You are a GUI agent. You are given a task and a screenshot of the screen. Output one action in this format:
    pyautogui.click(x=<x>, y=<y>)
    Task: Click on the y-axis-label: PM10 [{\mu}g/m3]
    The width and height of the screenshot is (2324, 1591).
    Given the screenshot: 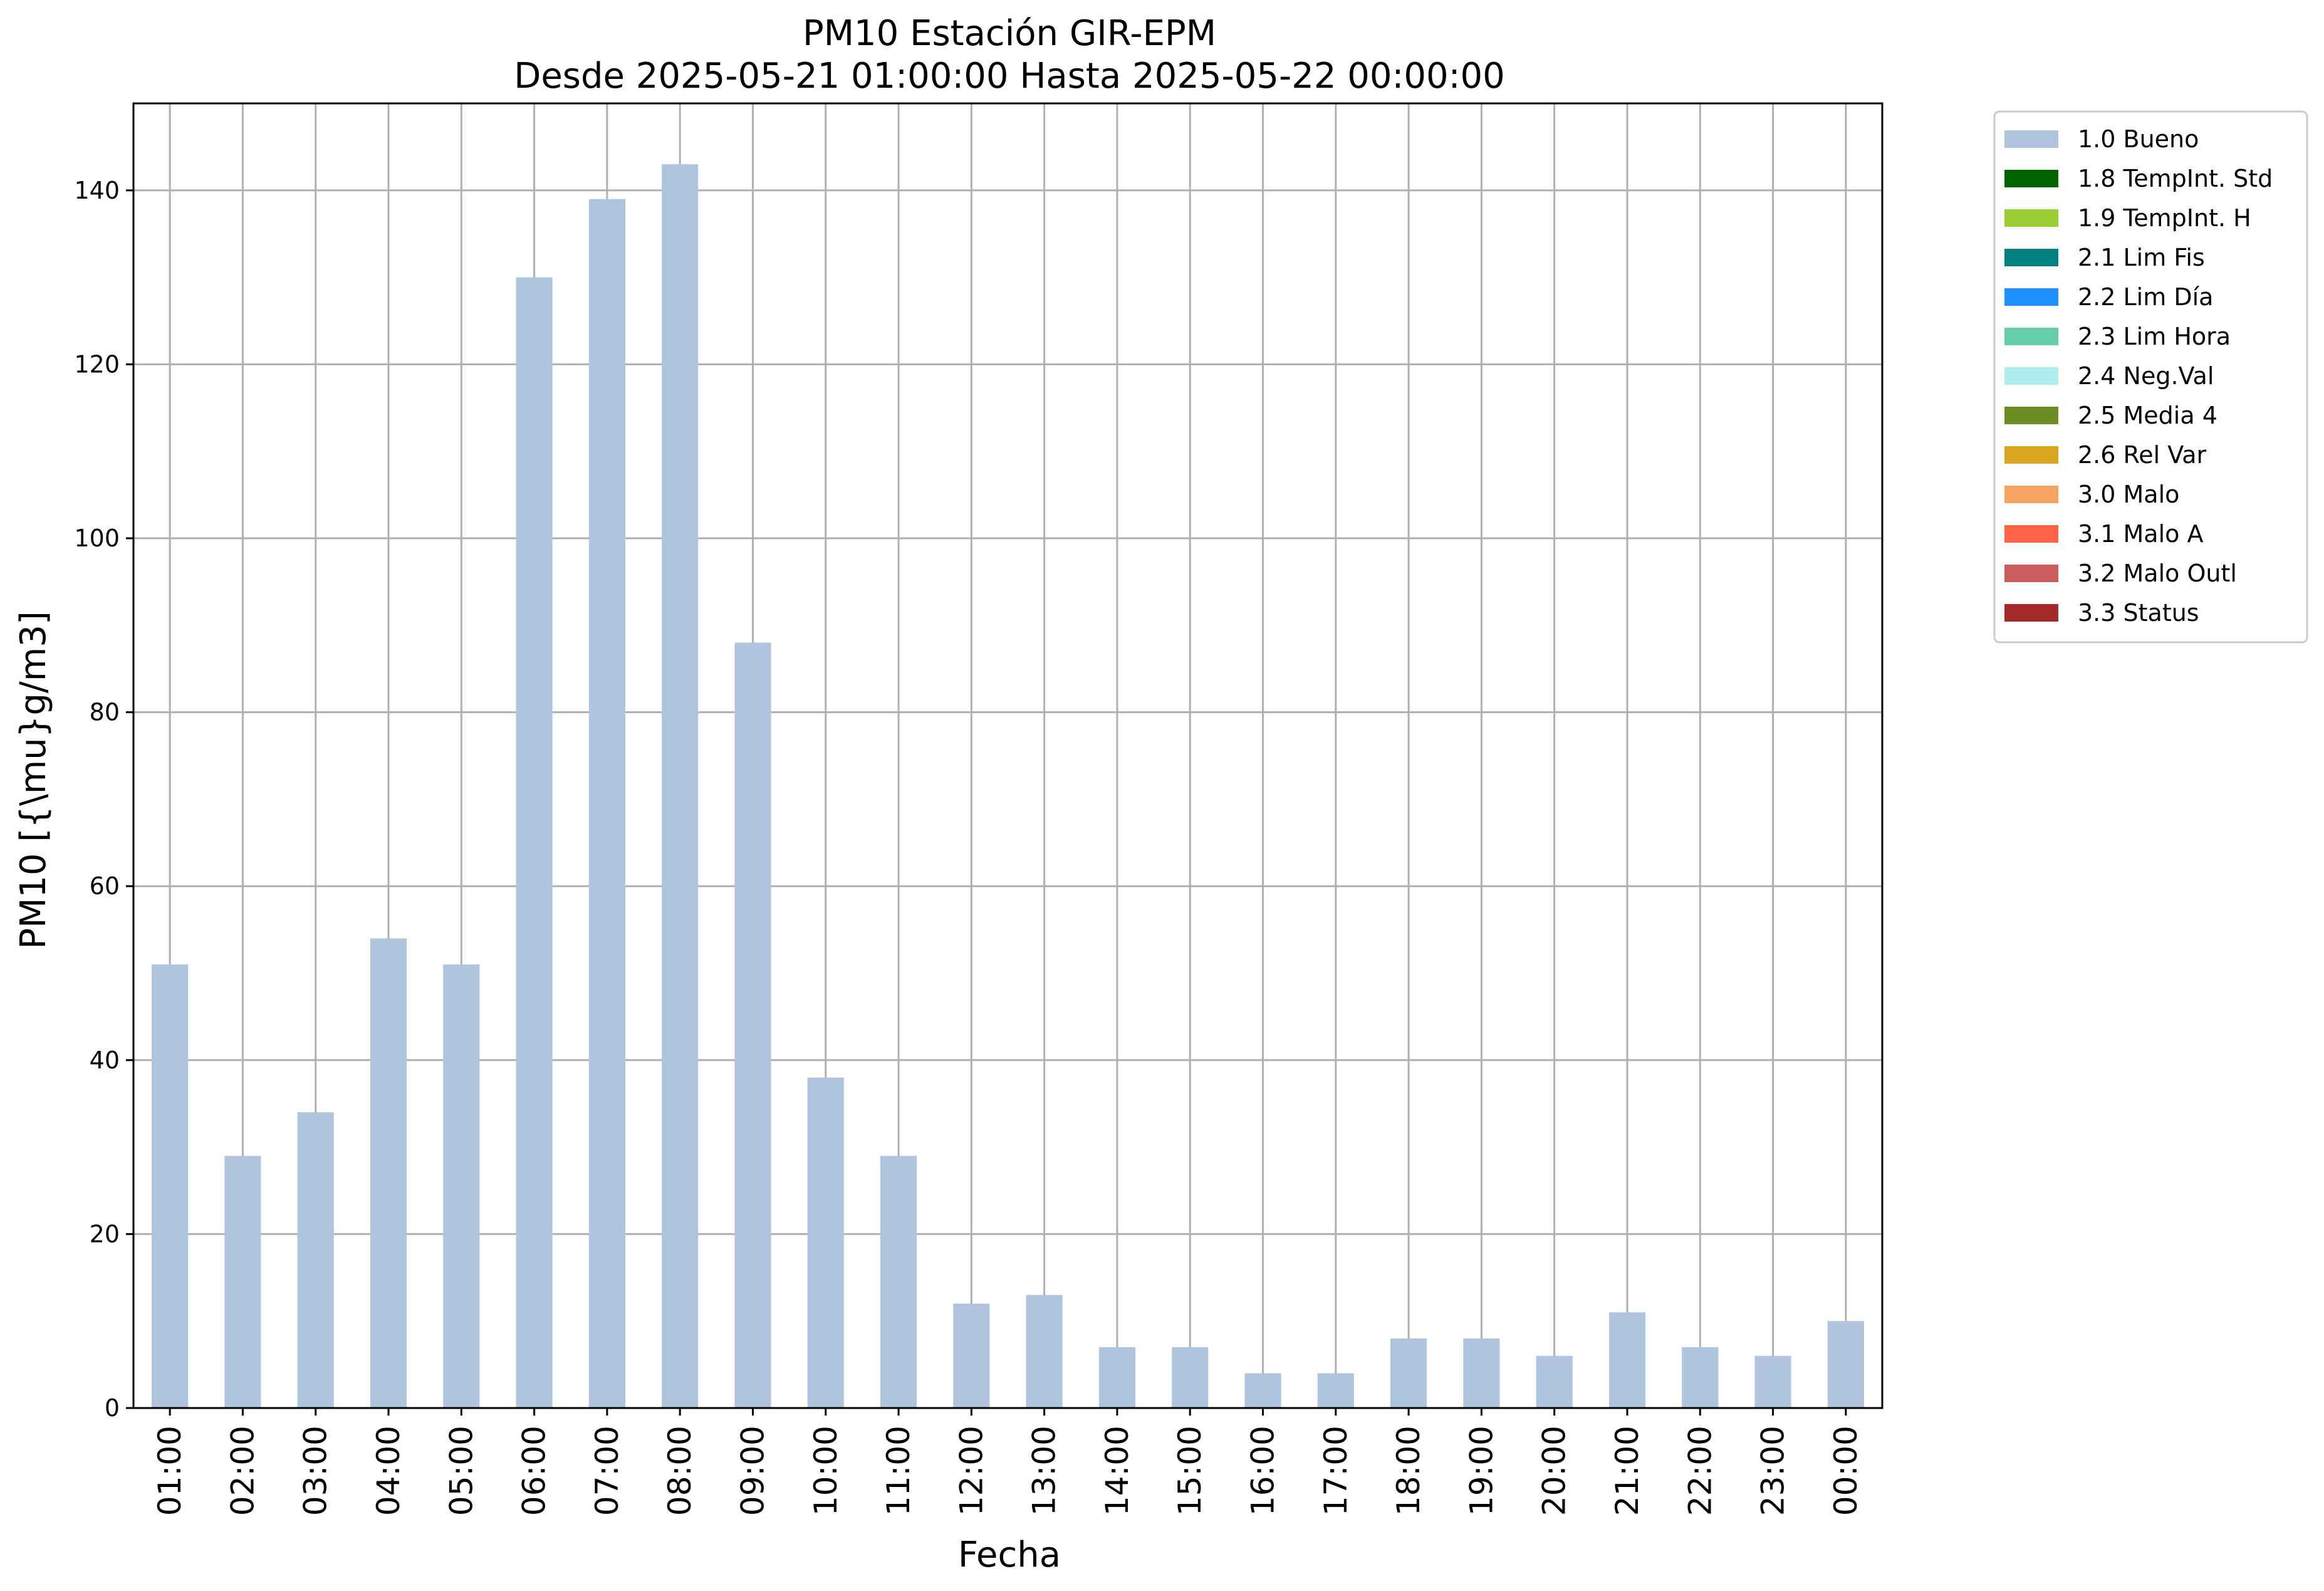 What is the action you would take?
    pyautogui.click(x=33, y=780)
    